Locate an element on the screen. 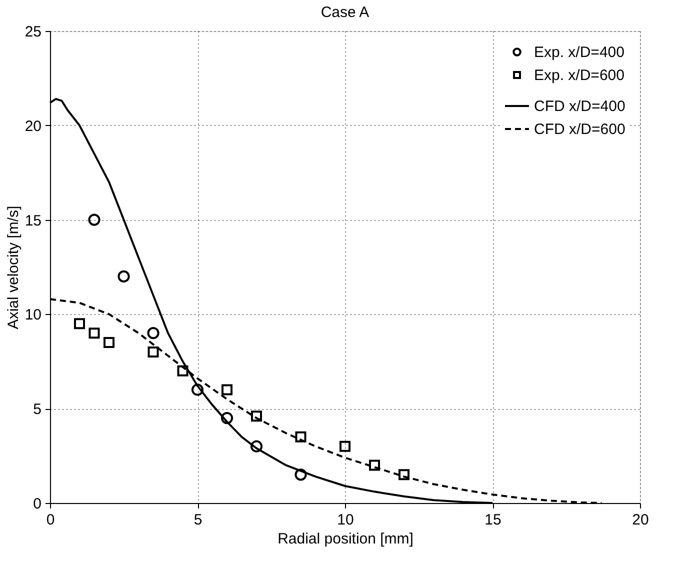 The height and width of the screenshot is (567, 678). y-axis-title: Axial velocity [m/s] is located at coordinates (13, 268).